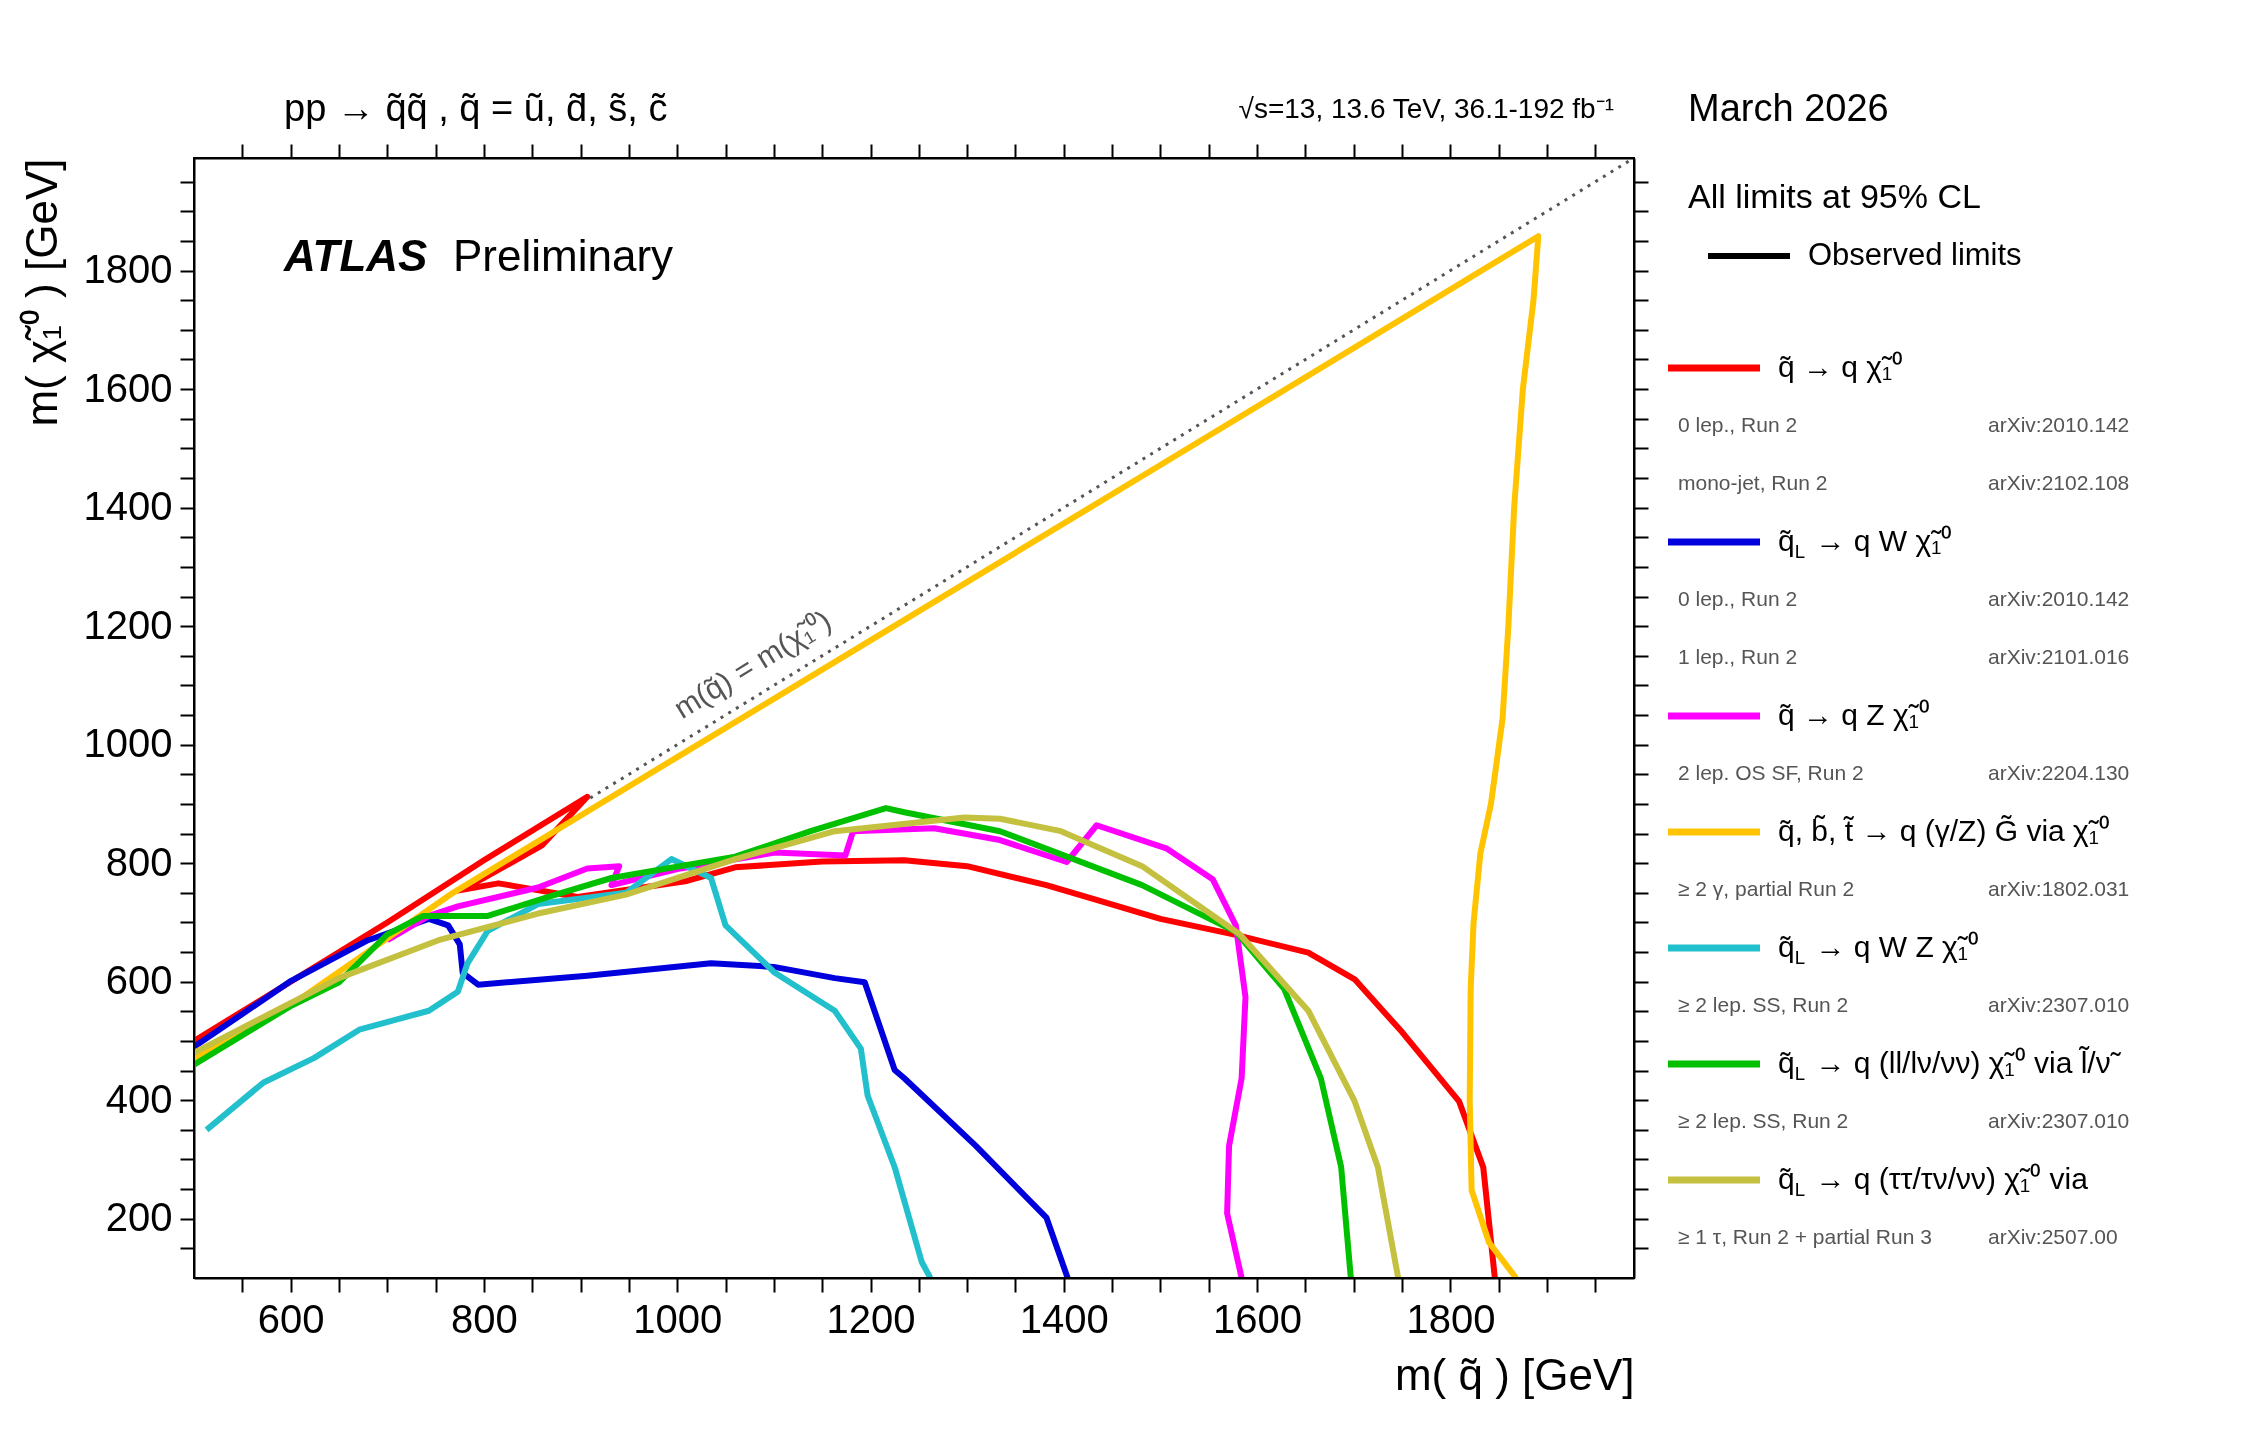  What do you see at coordinates (2059, 656) in the screenshot?
I see `text: arXiv:2101.016` at bounding box center [2059, 656].